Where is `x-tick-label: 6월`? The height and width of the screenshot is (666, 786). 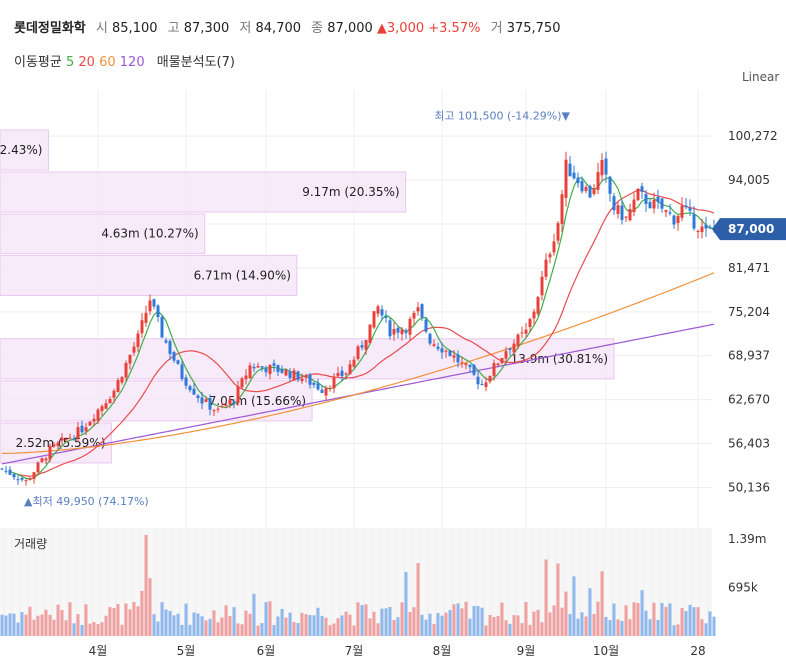 x-tick-label: 6월 is located at coordinates (266, 651).